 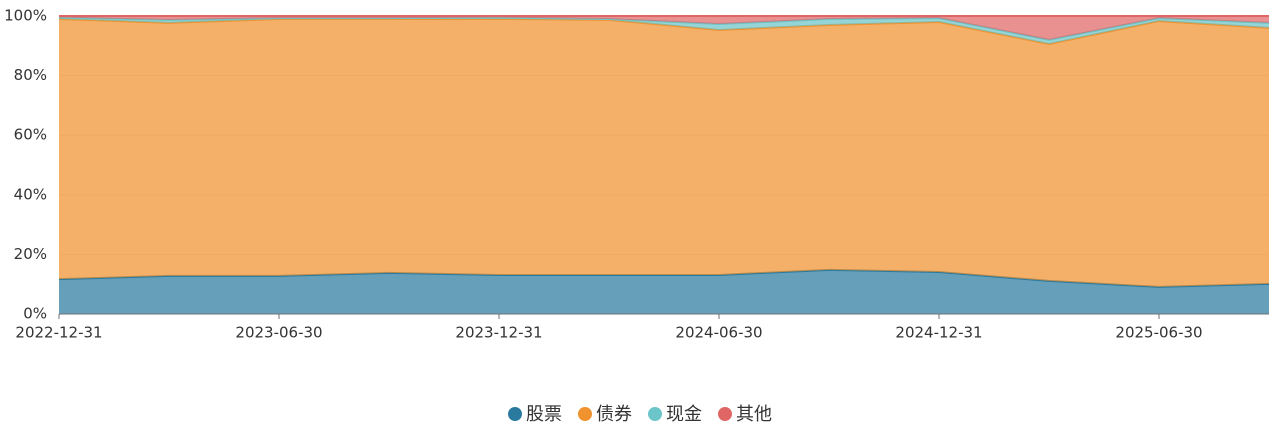 I want to click on x-tick-label: 2022-12-31, so click(x=58, y=333).